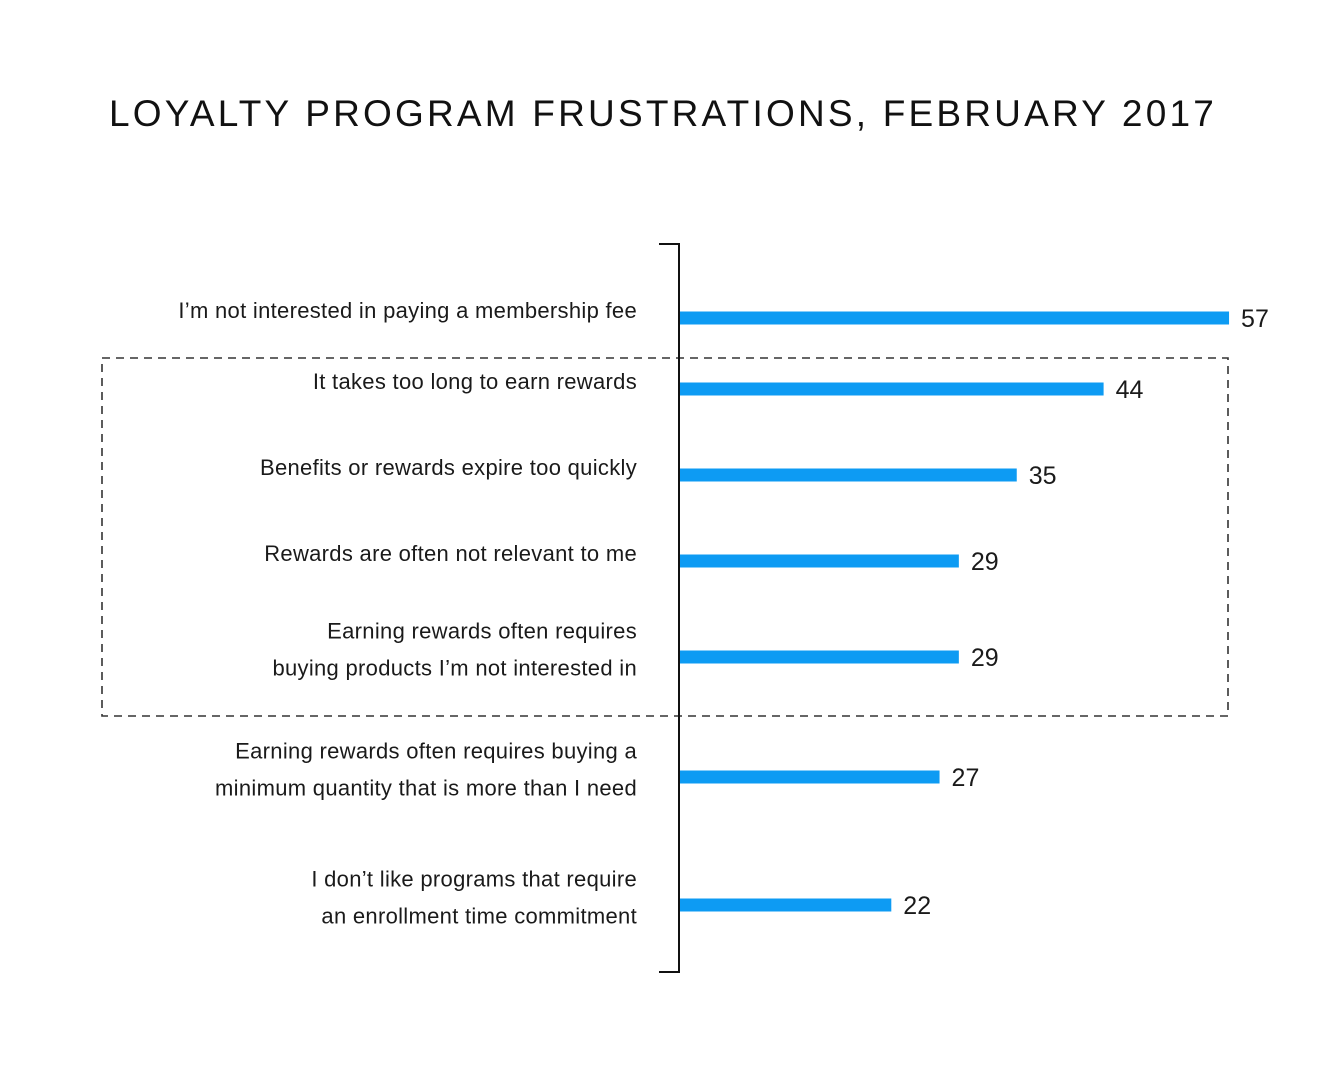  What do you see at coordinates (479, 916) in the screenshot?
I see `category-label-7-line-2: an enrollment time commitment` at bounding box center [479, 916].